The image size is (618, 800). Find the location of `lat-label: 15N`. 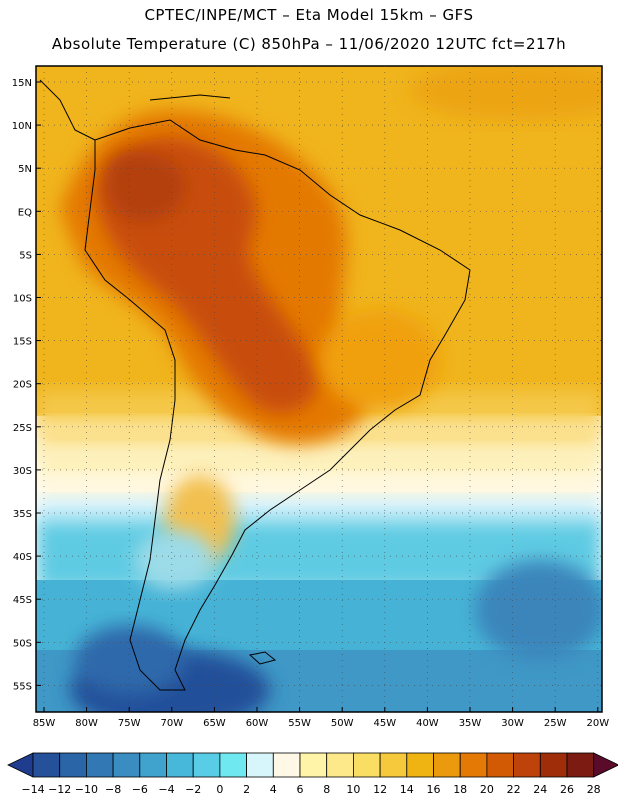

lat-label: 15N is located at coordinates (22, 83).